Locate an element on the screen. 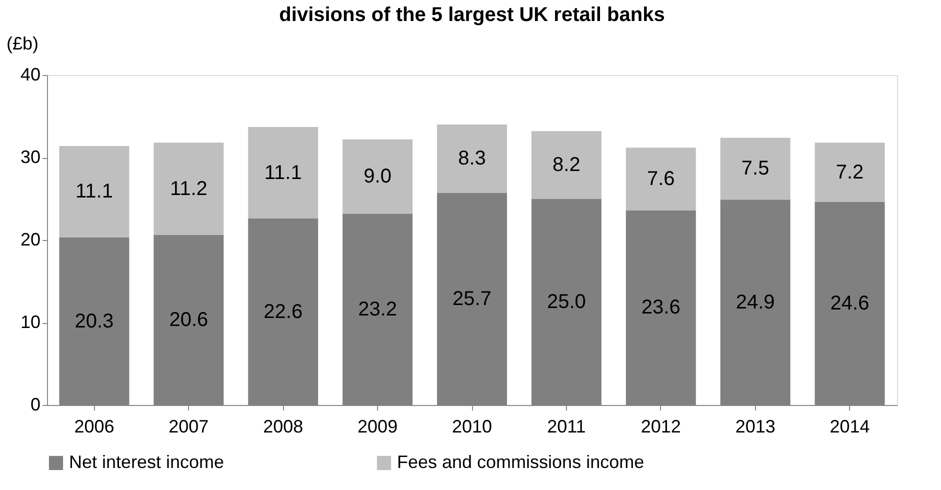  data-label: 11.2 is located at coordinates (189, 189).